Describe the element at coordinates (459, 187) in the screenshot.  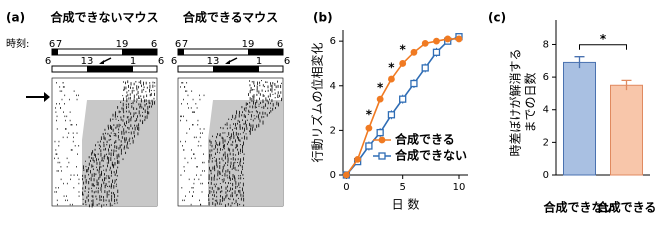
I see `x-tick-label: 10` at that location.